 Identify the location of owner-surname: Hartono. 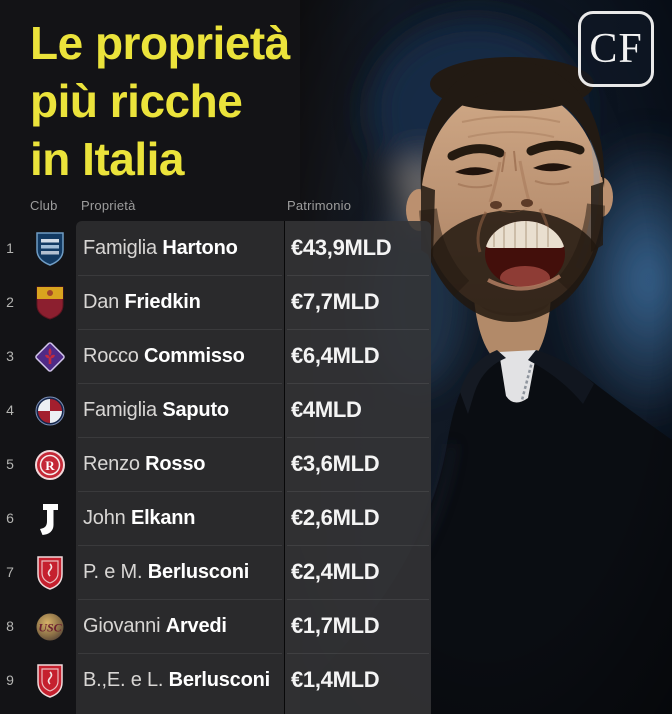
(200, 248).